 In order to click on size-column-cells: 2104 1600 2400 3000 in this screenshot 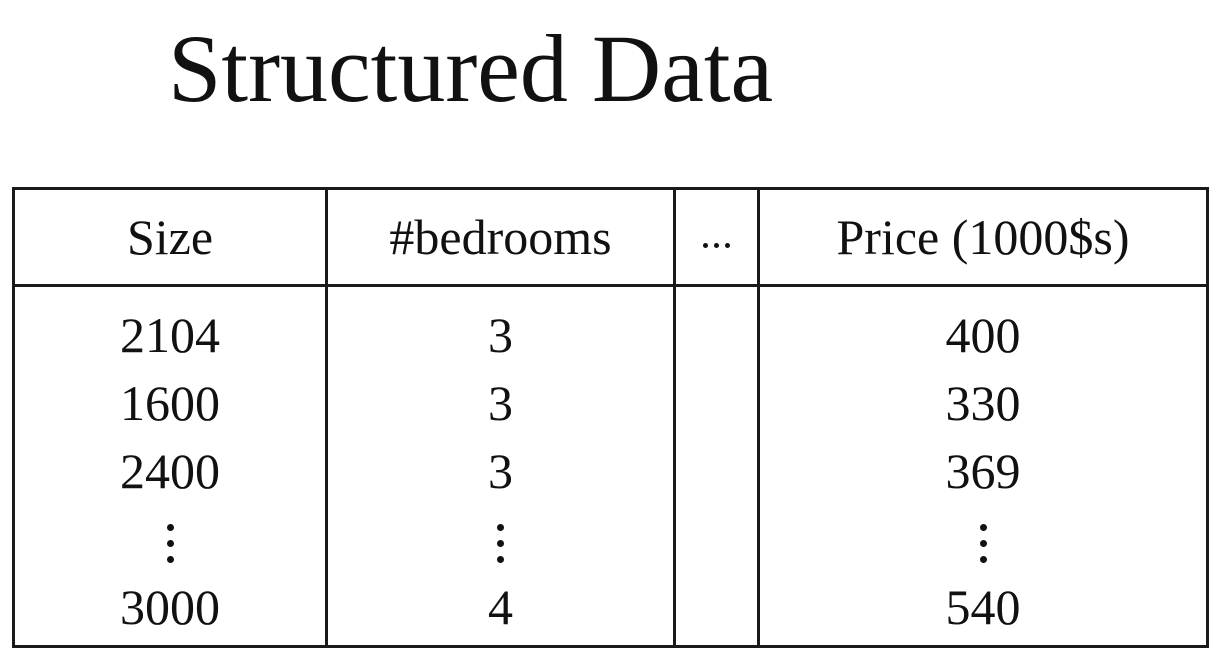, I will do `click(170, 466)`.